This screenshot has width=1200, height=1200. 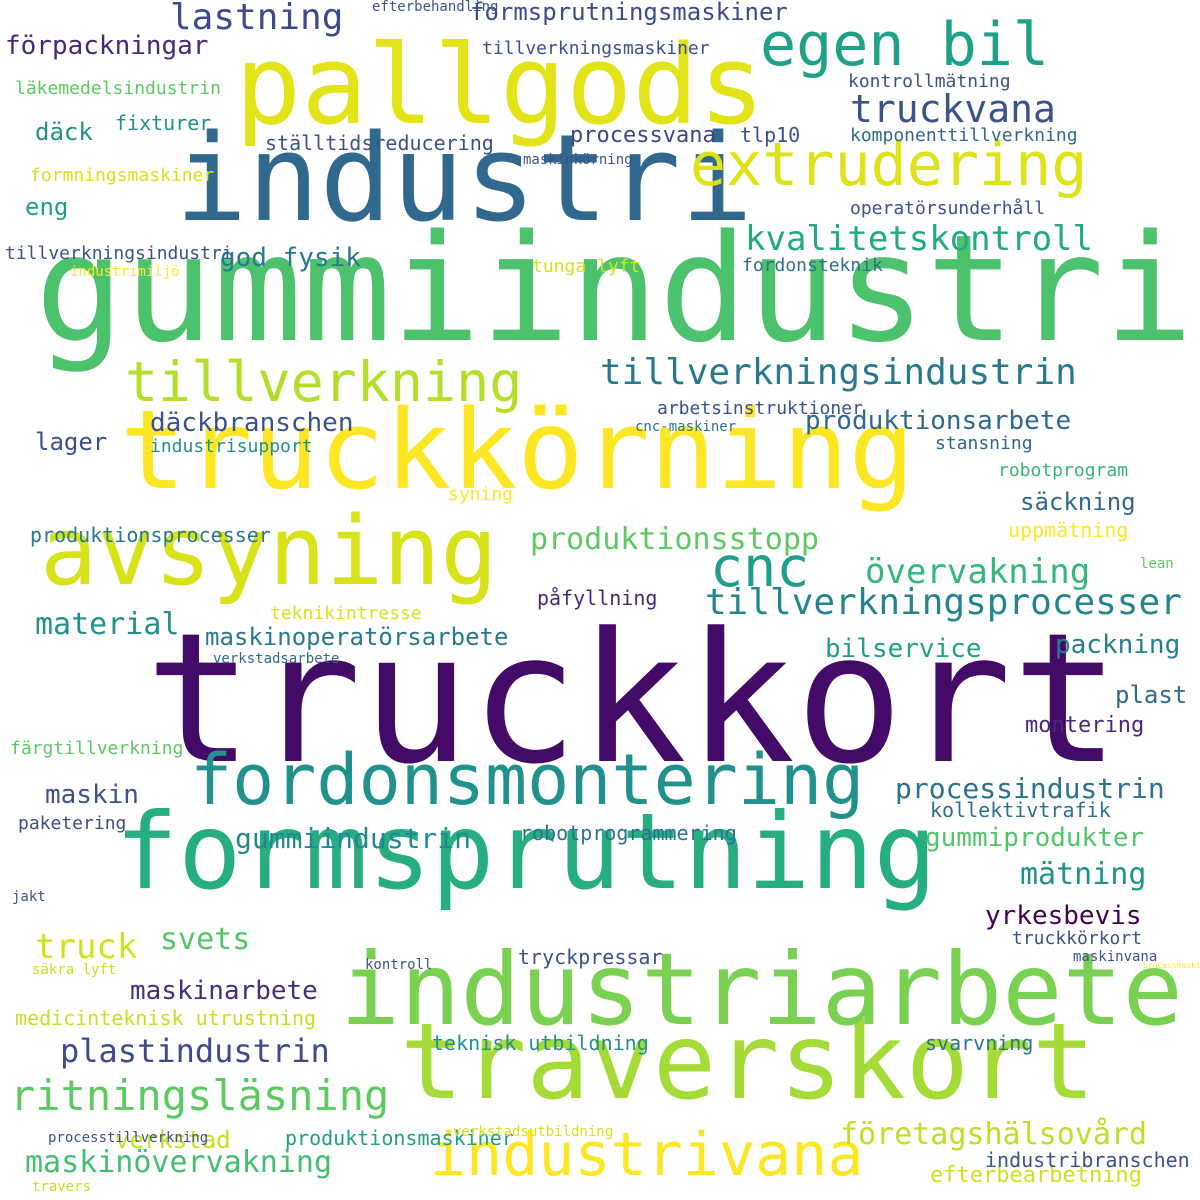 What do you see at coordinates (1036, 1175) in the screenshot?
I see `cloud-word: efterbearbetning` at bounding box center [1036, 1175].